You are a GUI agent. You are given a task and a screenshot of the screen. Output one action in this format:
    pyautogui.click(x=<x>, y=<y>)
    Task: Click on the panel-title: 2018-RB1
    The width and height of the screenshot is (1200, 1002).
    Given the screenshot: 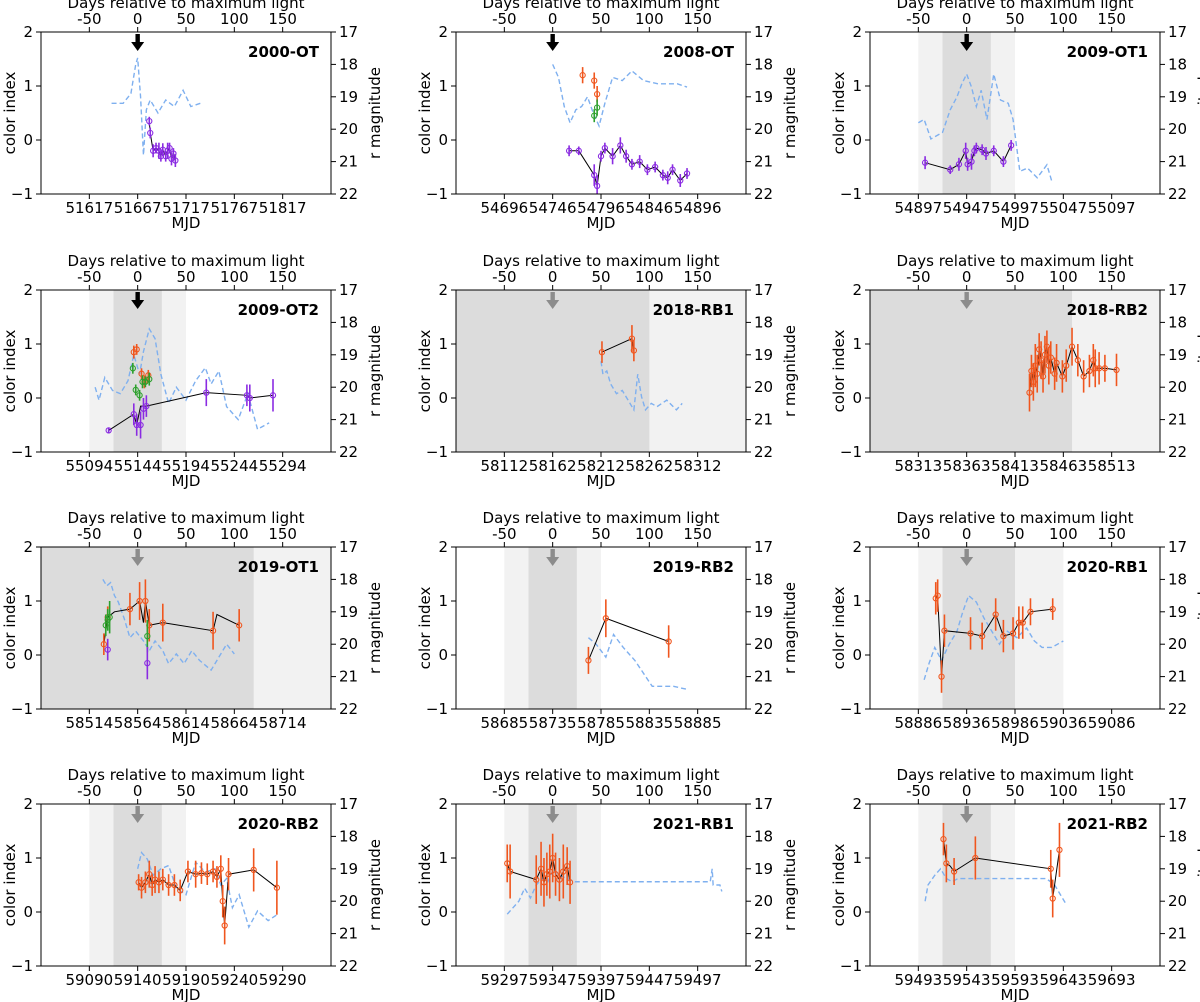 What is the action you would take?
    pyautogui.click(x=693, y=310)
    